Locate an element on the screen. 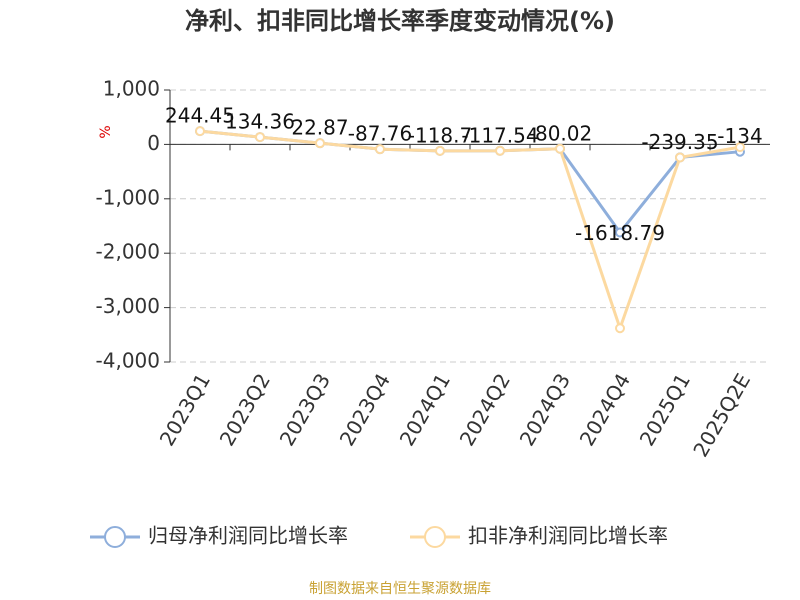  x-tick-label: 2025Q1 is located at coordinates (665, 409).